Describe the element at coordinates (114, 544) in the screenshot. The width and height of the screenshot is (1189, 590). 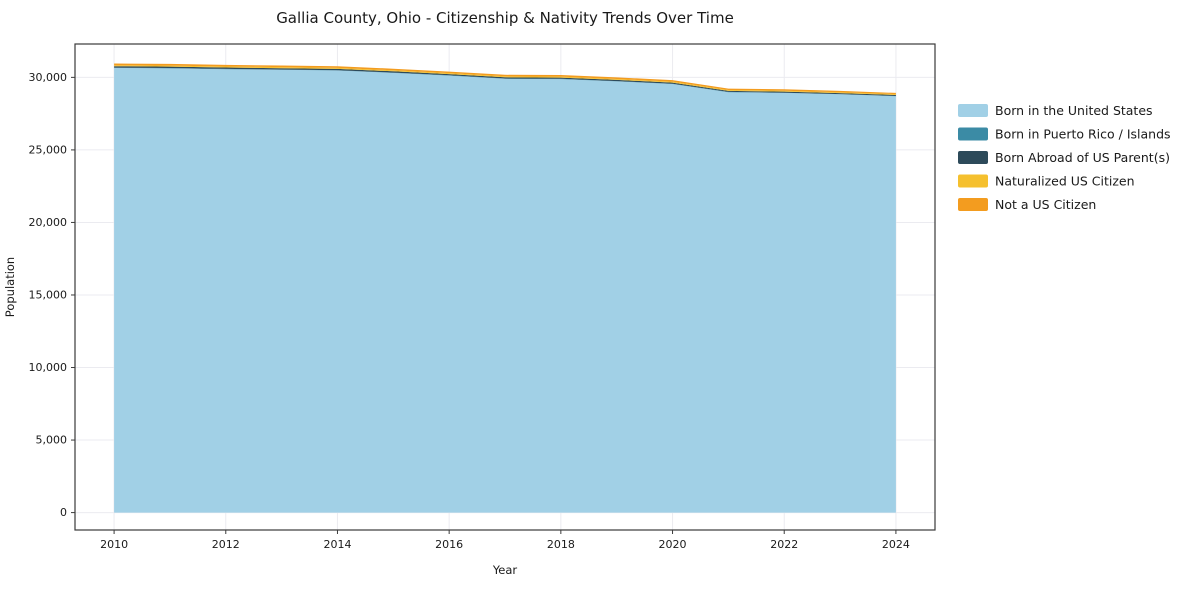
I see `x-tick-label: 2010` at that location.